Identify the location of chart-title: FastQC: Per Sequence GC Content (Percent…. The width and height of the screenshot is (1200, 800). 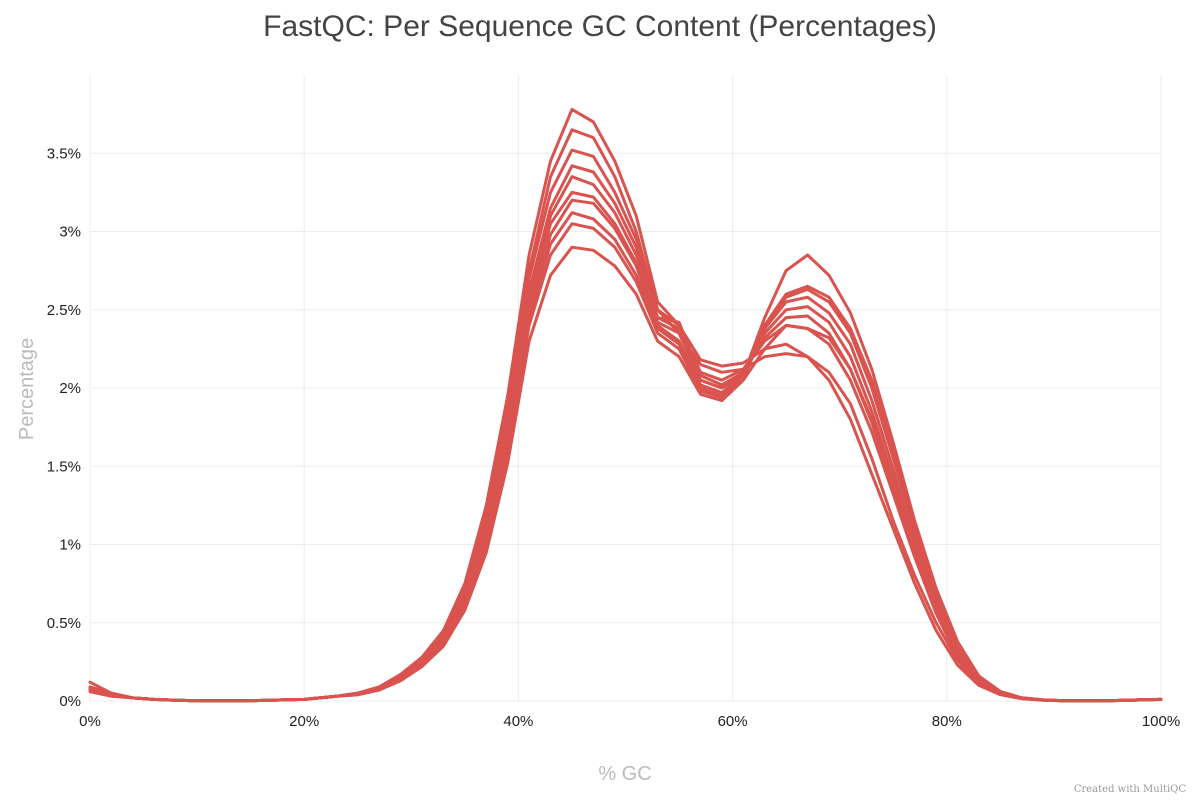
(600, 26).